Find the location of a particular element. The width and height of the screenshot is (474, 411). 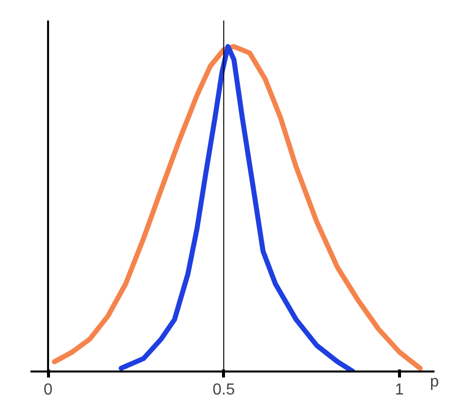

x-tick-label: 0 is located at coordinates (48, 390).